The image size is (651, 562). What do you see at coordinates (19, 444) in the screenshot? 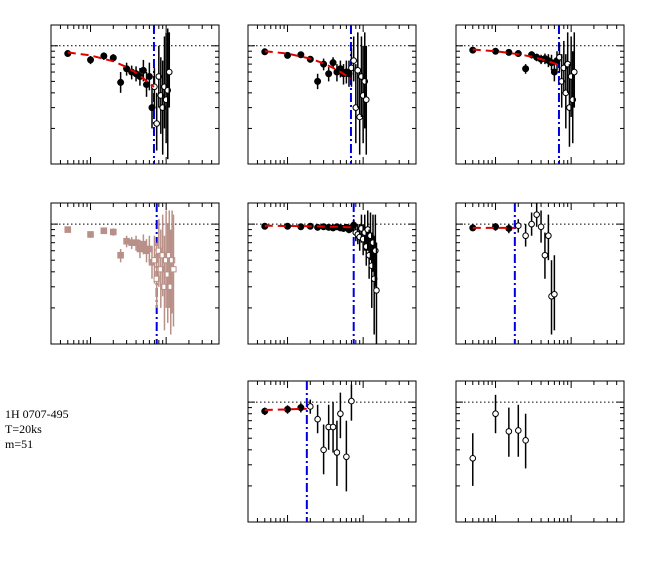
I see `note-line-2: m=51` at bounding box center [19, 444].